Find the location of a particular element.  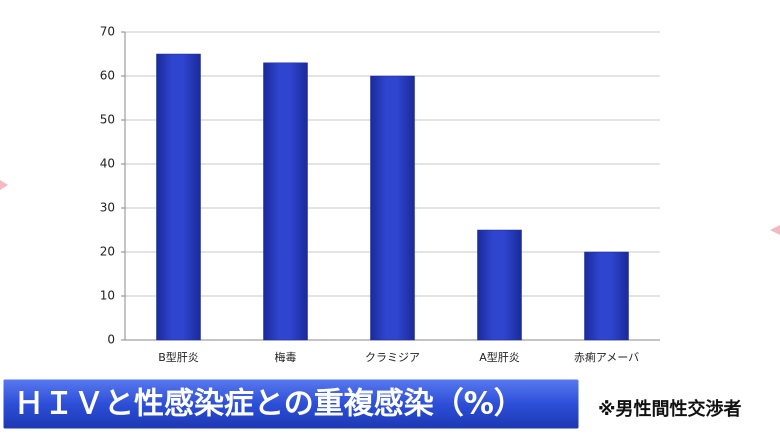

y-tick-label: 70 is located at coordinates (107, 32).